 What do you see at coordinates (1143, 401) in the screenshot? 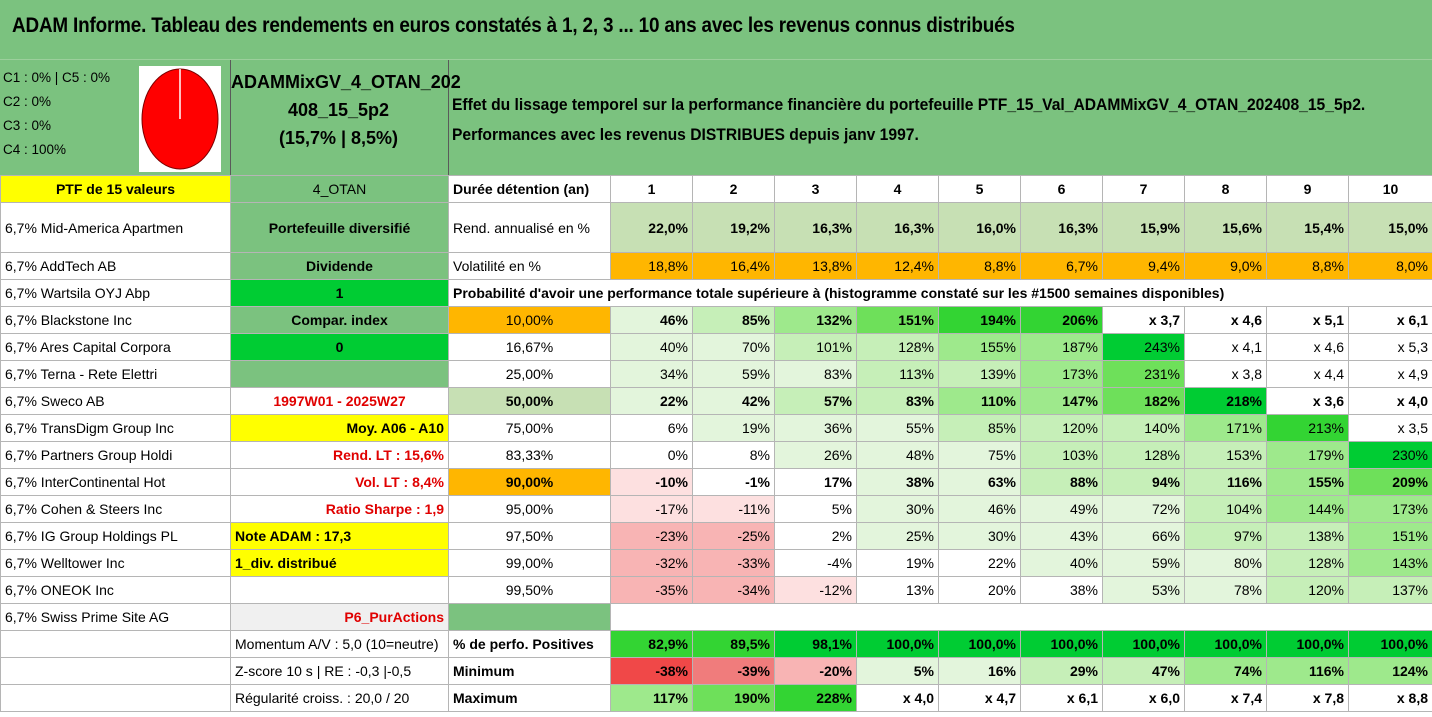
I see `probability-value: 182%` at bounding box center [1143, 401].